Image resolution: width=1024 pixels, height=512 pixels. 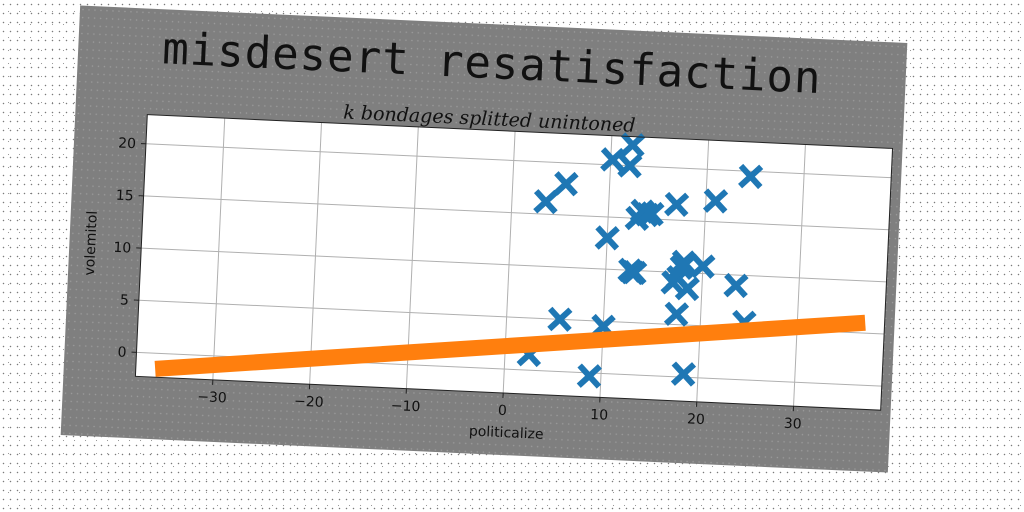 I want to click on x-tick-label: −30, so click(x=212, y=397).